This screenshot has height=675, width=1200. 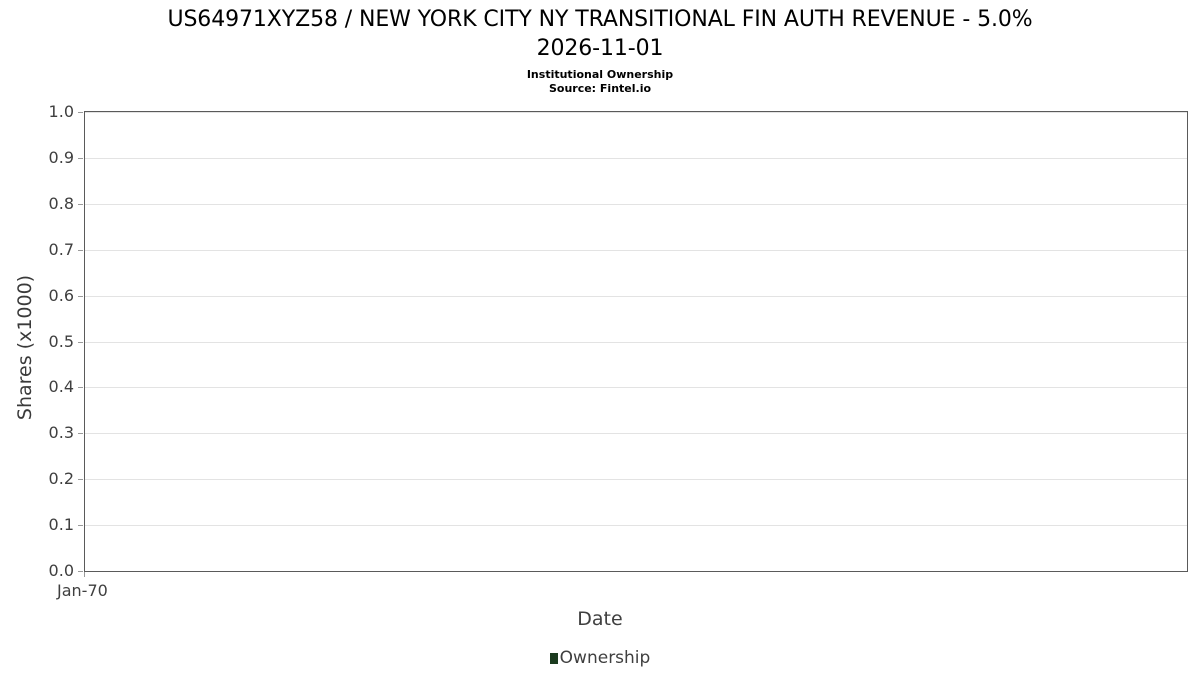 I want to click on y-axis-tick-label: 1.0, so click(x=61, y=111).